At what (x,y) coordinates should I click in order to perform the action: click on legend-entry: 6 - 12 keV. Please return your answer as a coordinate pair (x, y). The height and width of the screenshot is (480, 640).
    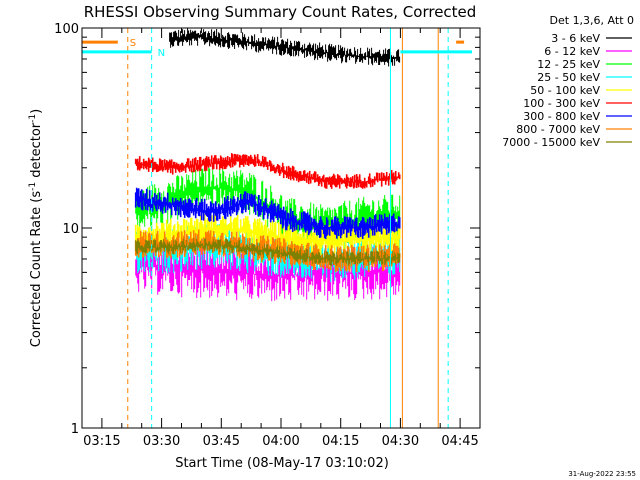
    Looking at the image, I should click on (588, 51).